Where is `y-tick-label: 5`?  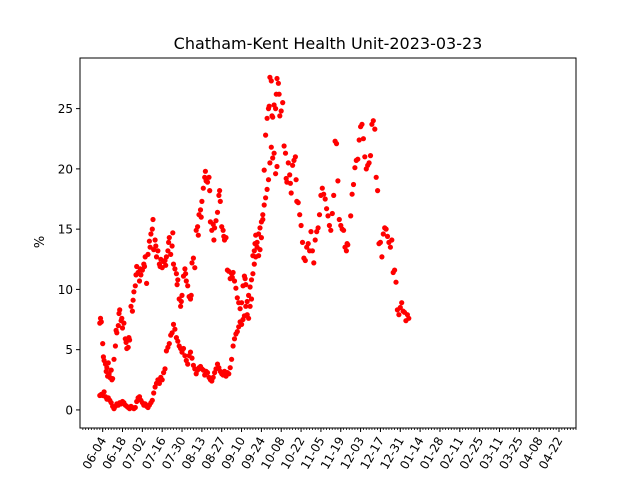
y-tick-label: 5 is located at coordinates (69, 350).